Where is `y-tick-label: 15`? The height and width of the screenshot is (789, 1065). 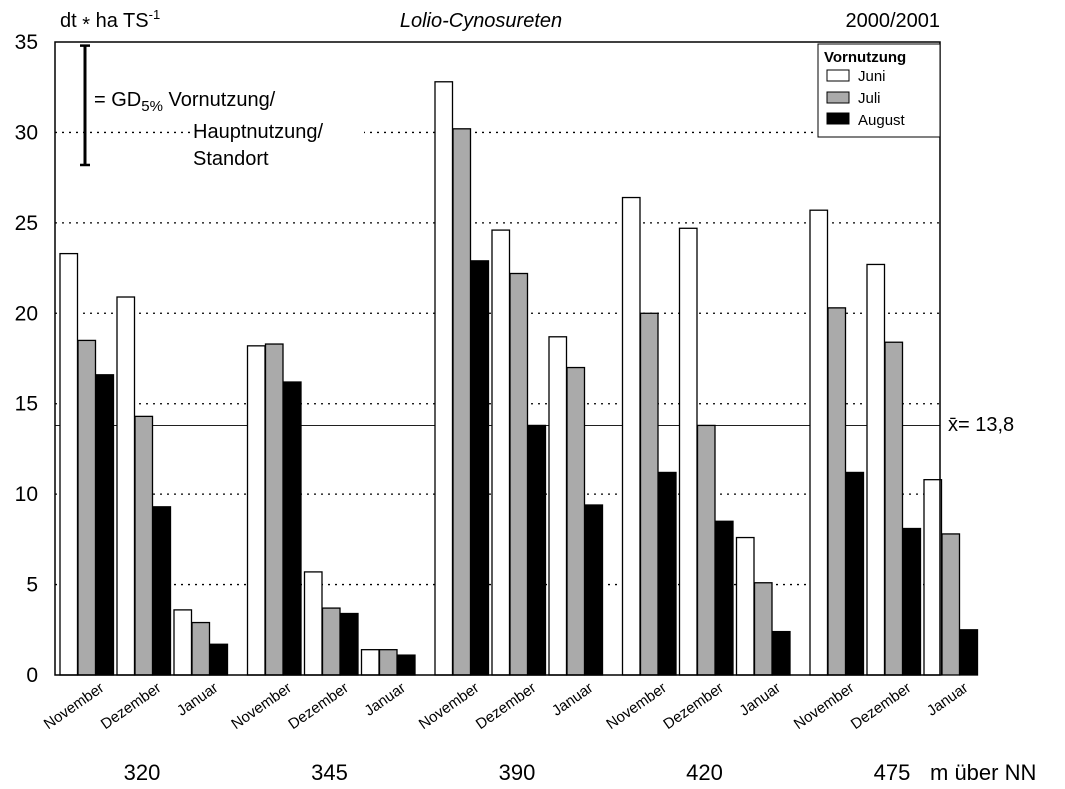
y-tick-label: 15 is located at coordinates (26, 404).